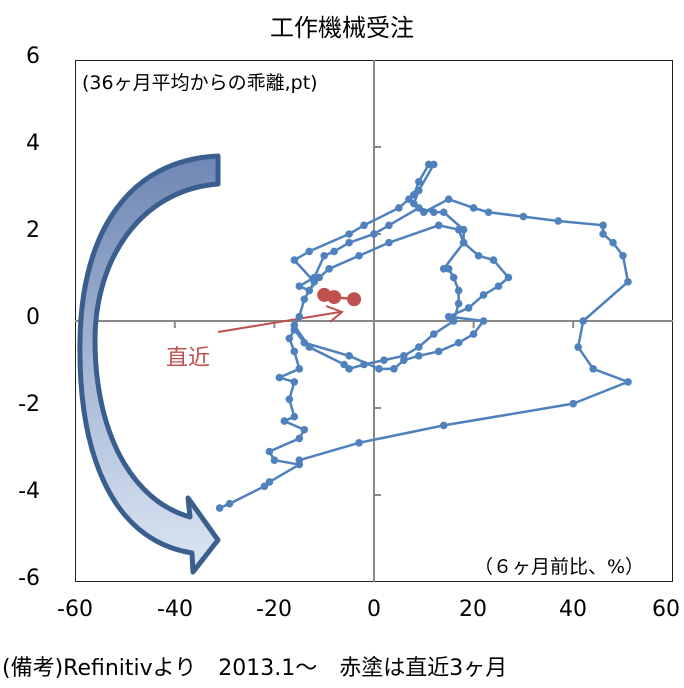  What do you see at coordinates (29, 404) in the screenshot?
I see `y-tick: -2` at bounding box center [29, 404].